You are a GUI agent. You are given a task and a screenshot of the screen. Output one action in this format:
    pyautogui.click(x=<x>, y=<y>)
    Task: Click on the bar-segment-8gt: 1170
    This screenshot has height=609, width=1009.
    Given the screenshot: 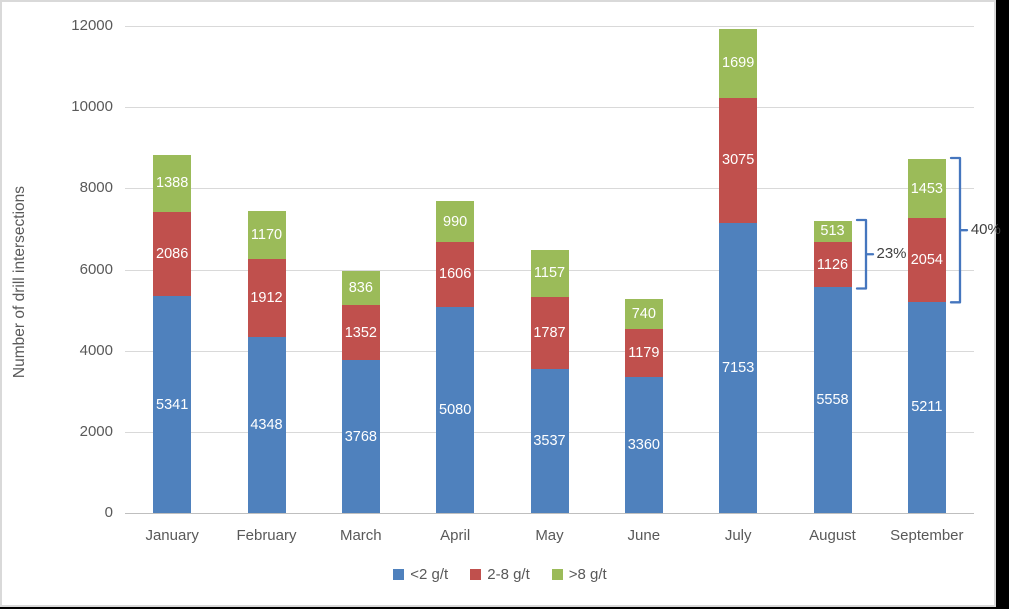 What is the action you would take?
    pyautogui.click(x=266, y=235)
    